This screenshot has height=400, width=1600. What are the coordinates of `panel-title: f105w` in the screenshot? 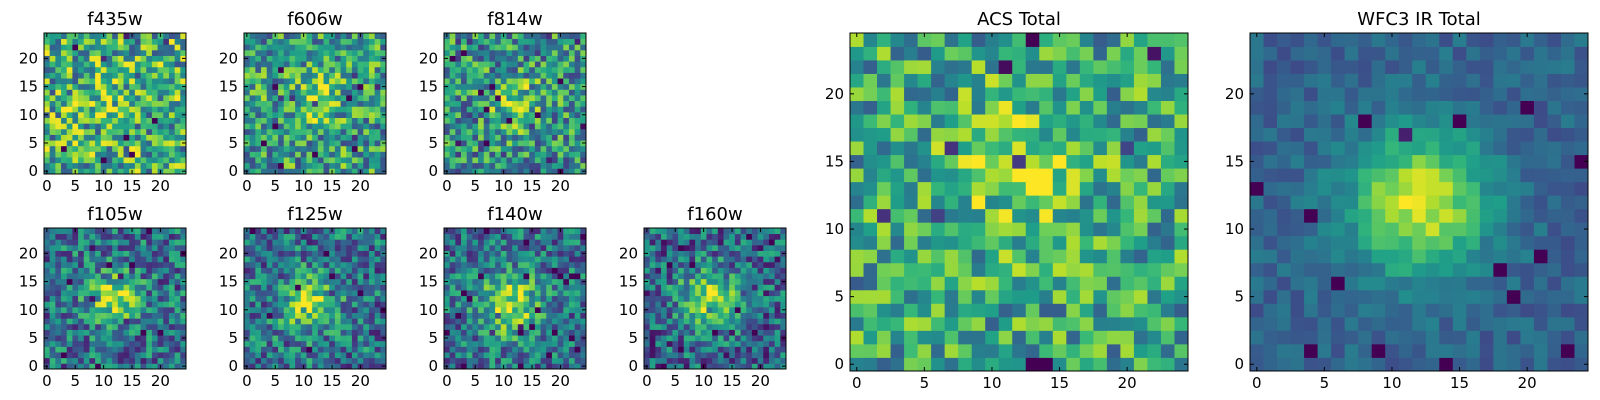 It's located at (114, 214).